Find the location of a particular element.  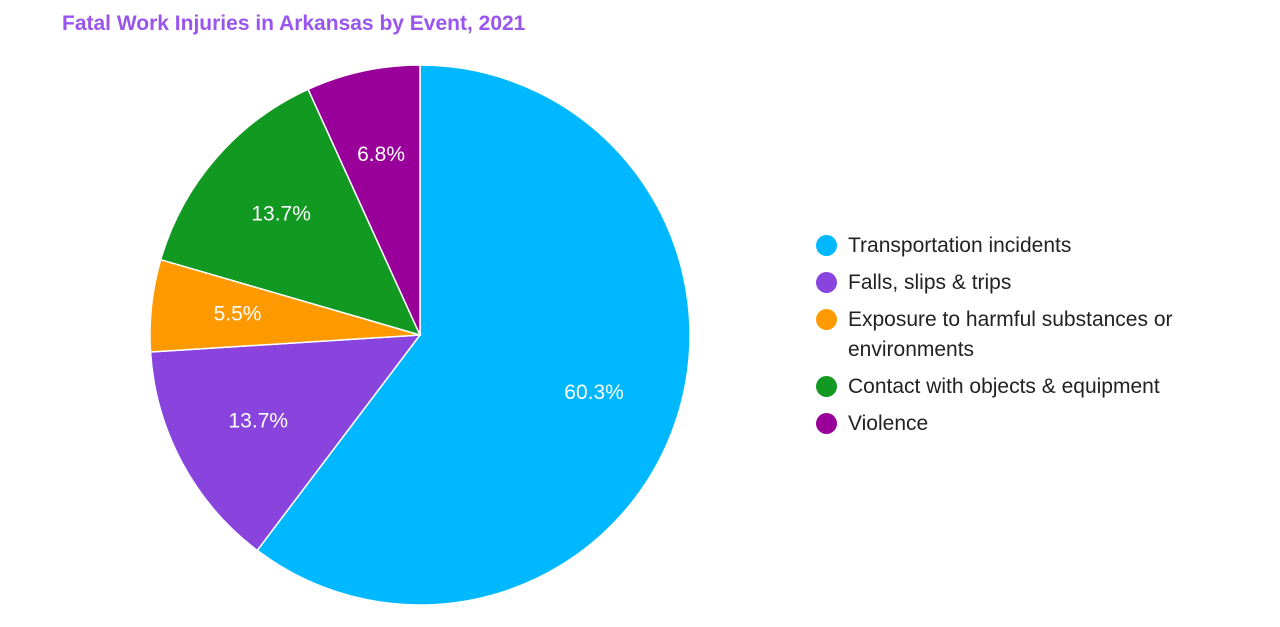

legend-item-transportation-incidents: Transportation incidents is located at coordinates (1036, 246).